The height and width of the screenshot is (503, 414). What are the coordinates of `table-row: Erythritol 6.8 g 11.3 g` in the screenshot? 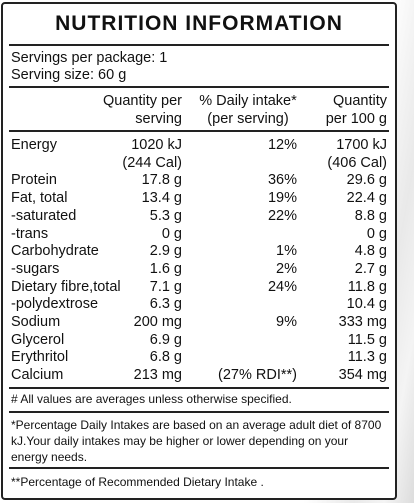 It's located at (199, 357).